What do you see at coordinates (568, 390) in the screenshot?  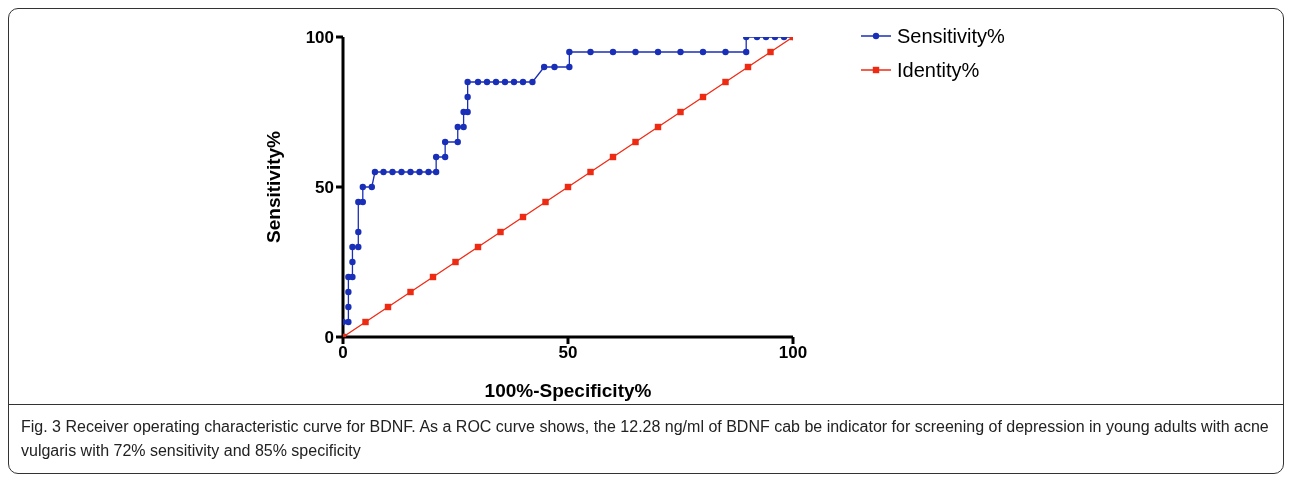 I see `x-axis-title: 100%-Specificity%` at bounding box center [568, 390].